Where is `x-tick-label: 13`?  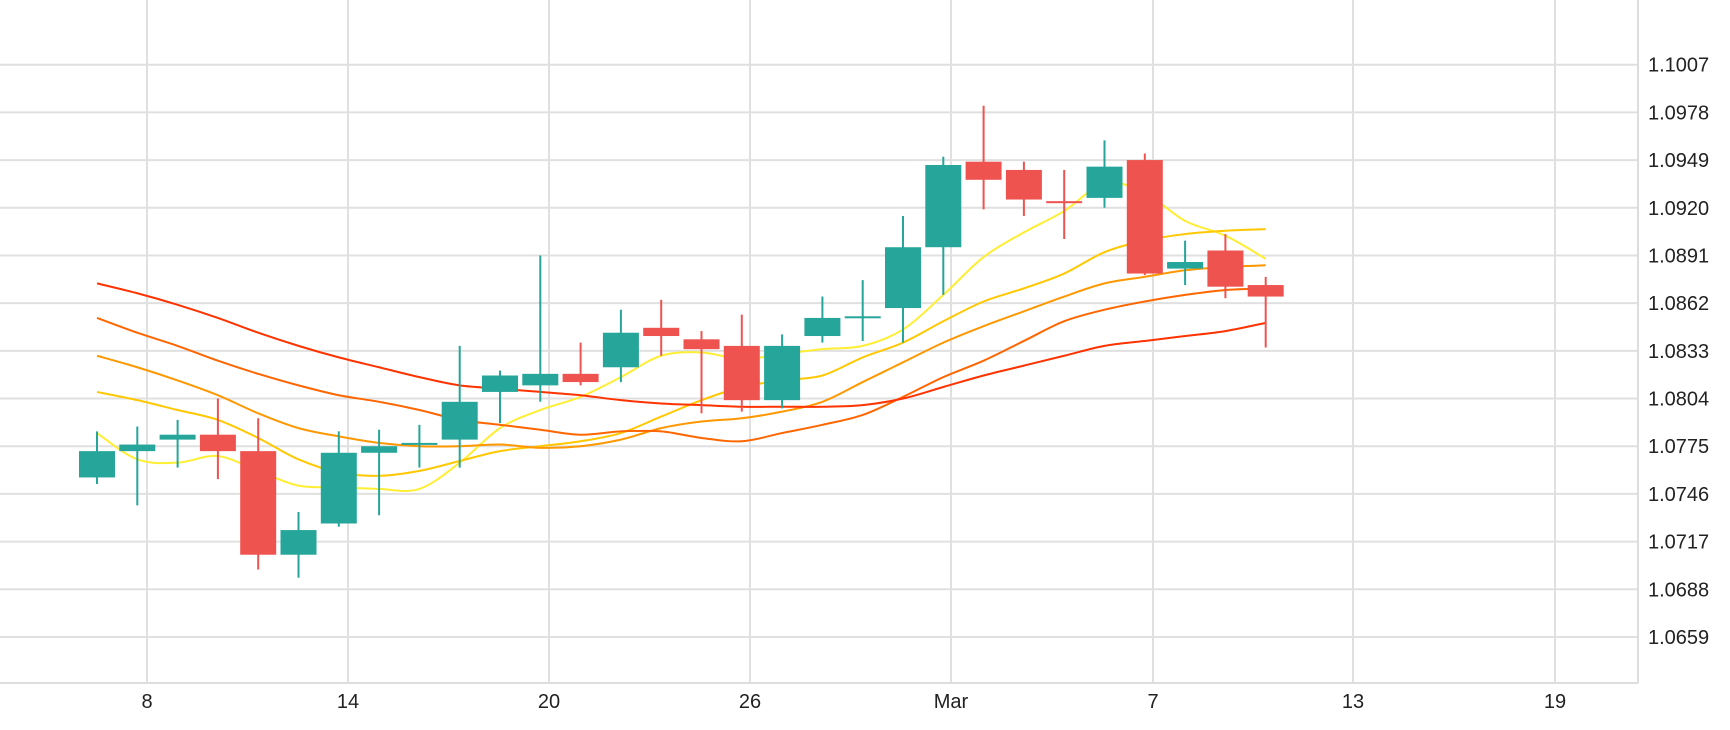 x-tick-label: 13 is located at coordinates (1353, 702).